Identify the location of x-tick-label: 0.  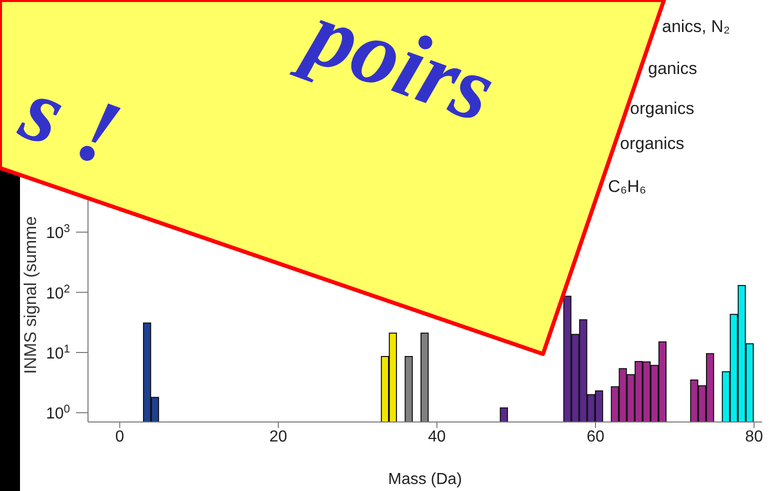
(119, 437).